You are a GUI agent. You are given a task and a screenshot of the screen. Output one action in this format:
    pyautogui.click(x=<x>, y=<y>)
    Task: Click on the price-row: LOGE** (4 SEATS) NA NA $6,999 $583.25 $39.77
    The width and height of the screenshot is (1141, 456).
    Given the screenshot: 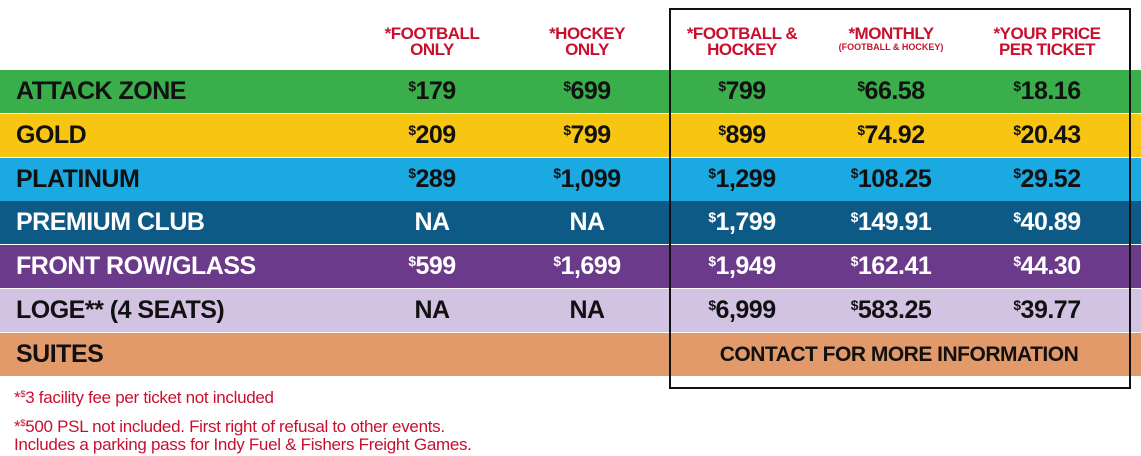 What is the action you would take?
    pyautogui.click(x=570, y=310)
    